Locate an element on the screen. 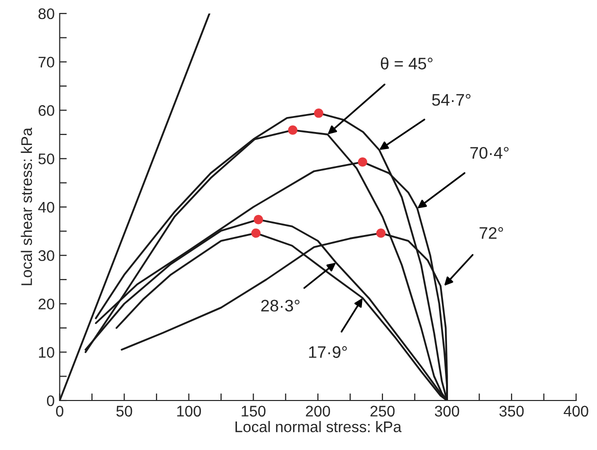 The image size is (597, 450). y-tick-label: 70 is located at coordinates (46, 62).